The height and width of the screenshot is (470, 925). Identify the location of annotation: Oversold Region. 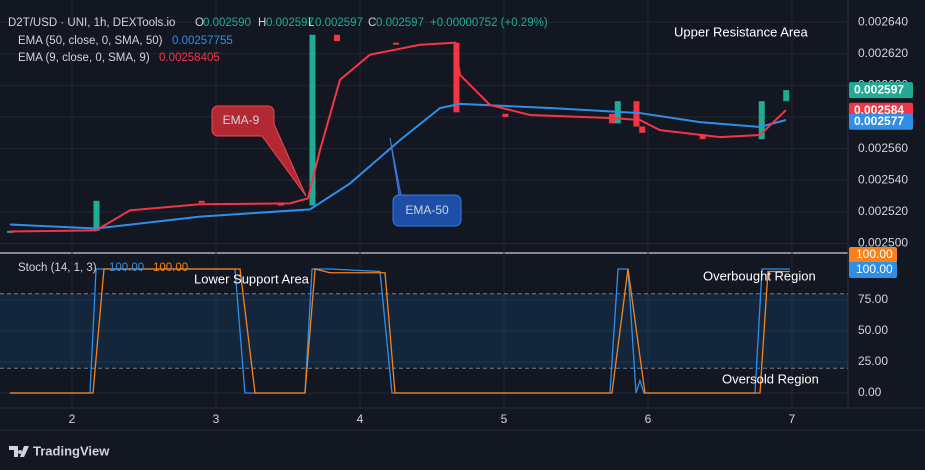
(770, 378).